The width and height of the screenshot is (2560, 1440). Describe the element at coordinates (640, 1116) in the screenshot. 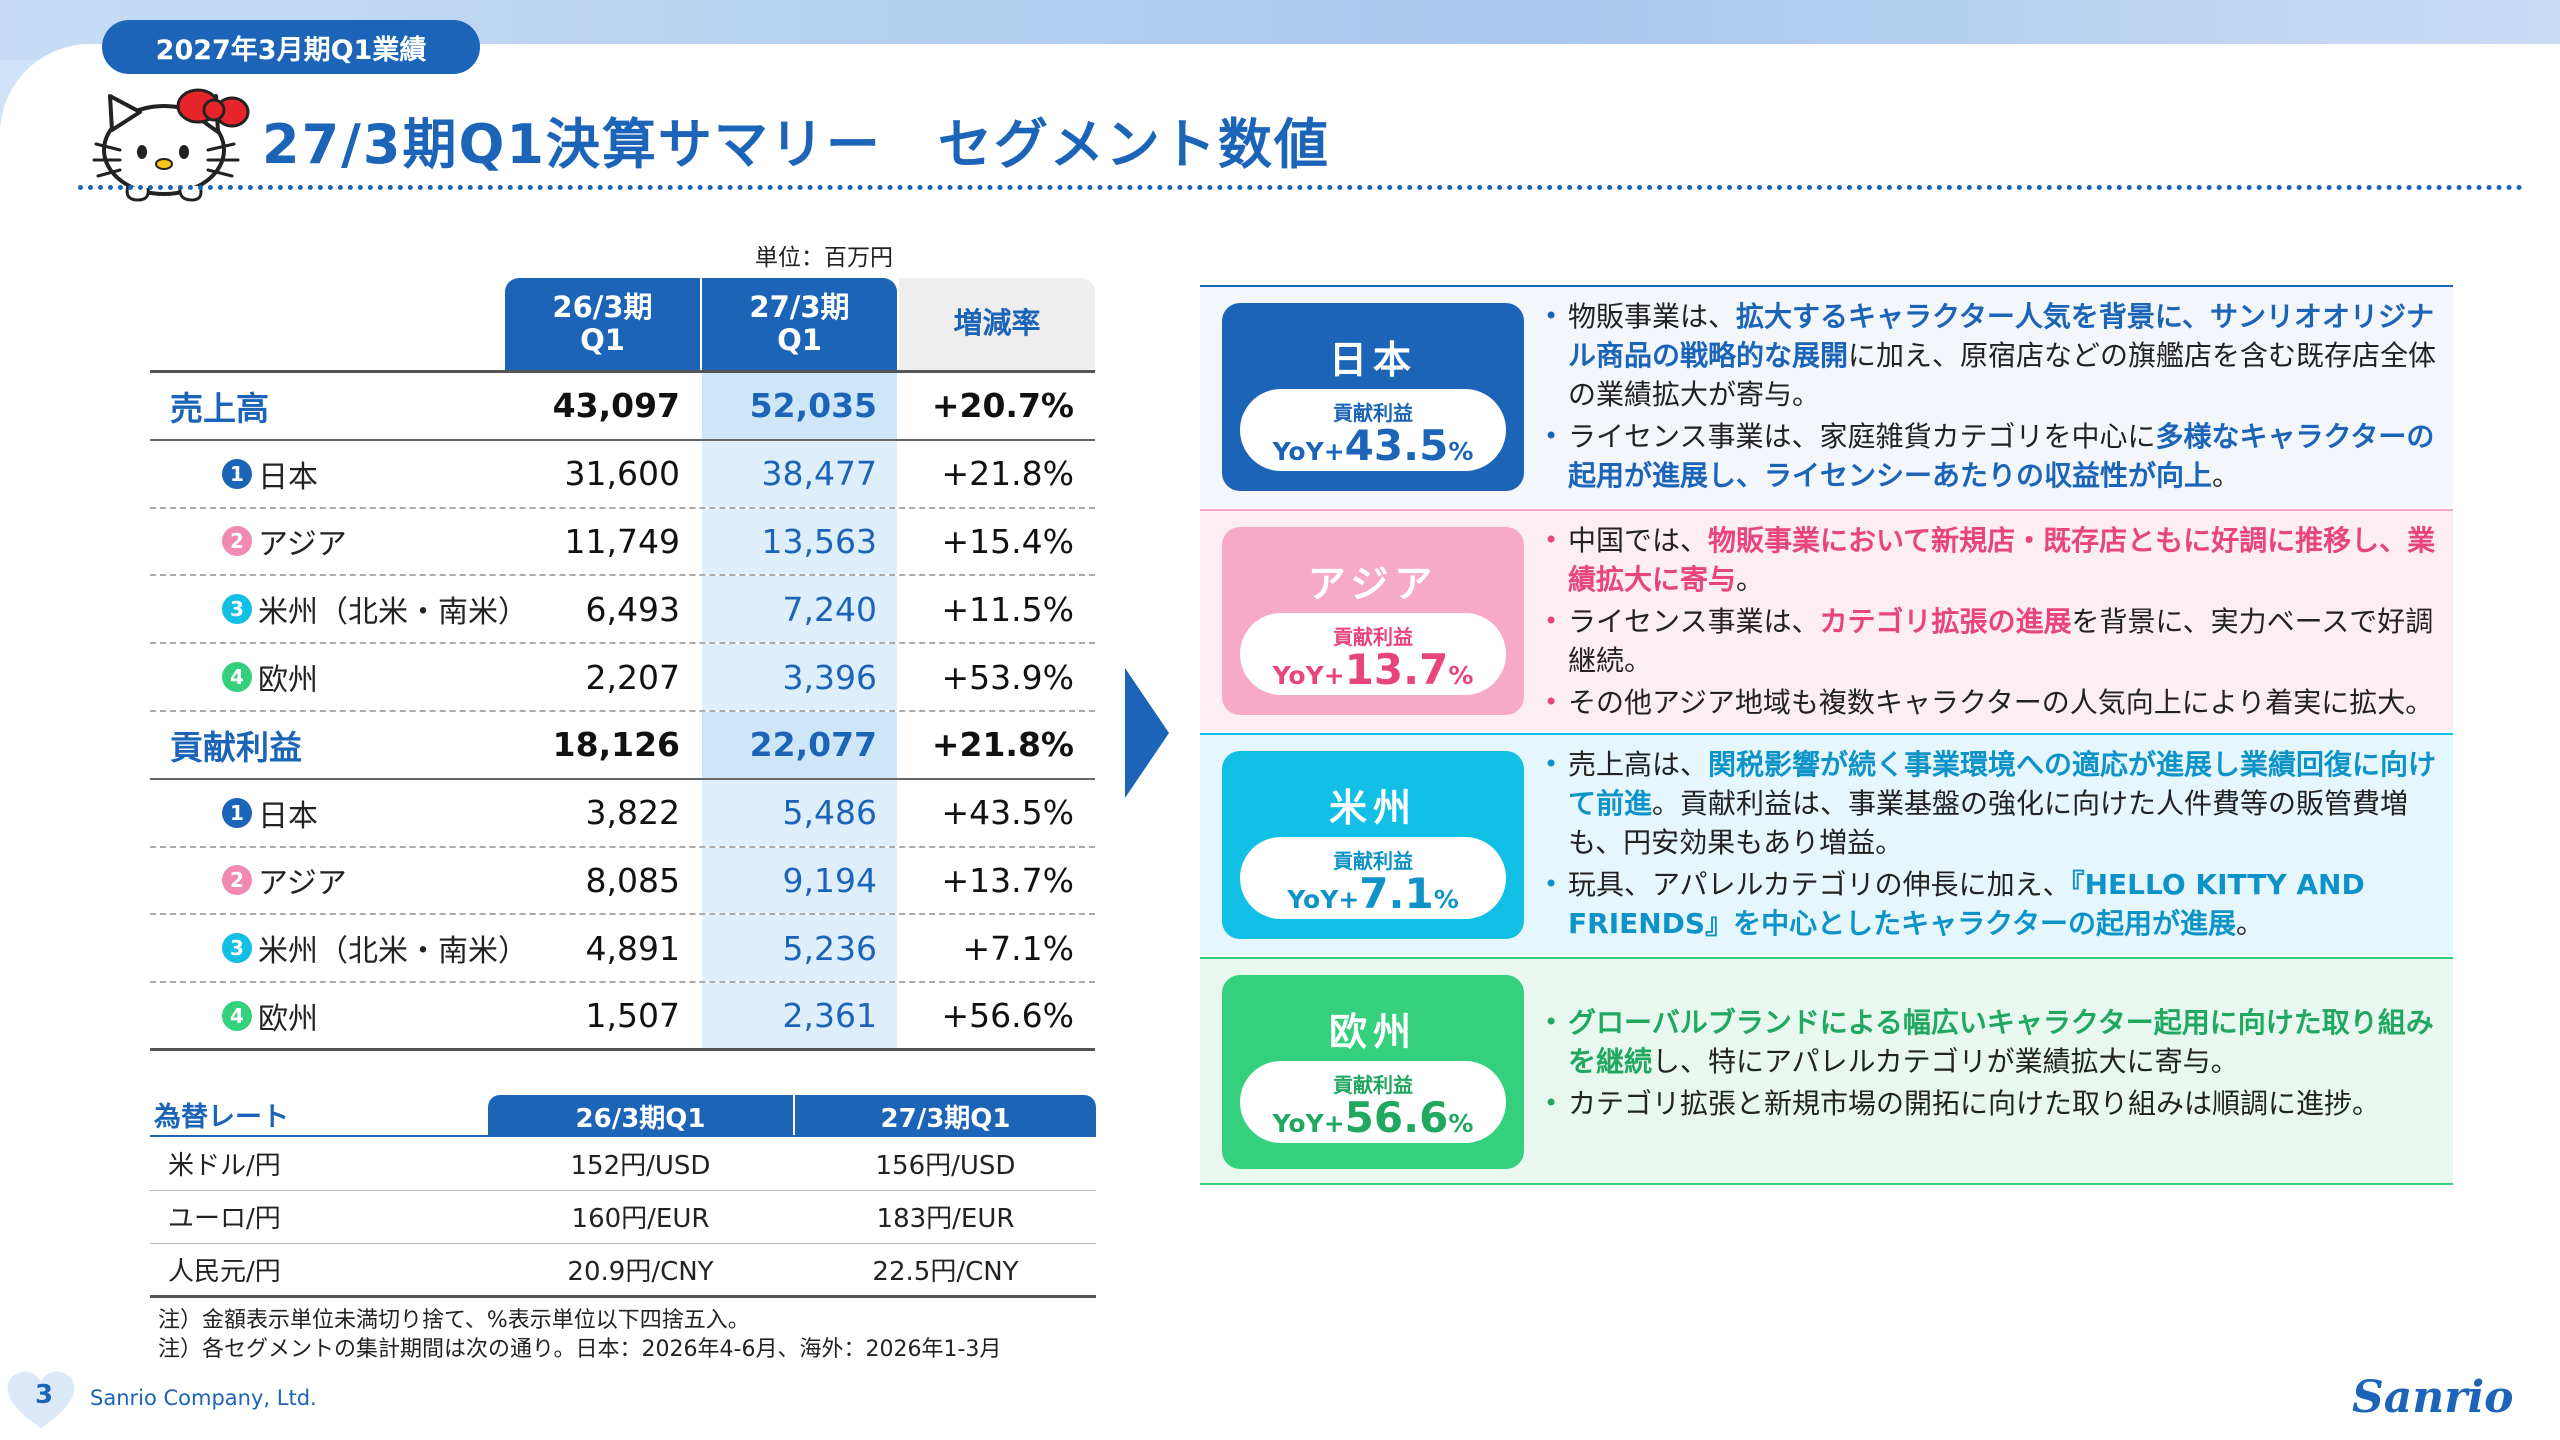

I see `fx-col-prev: 26/3期Q1` at that location.